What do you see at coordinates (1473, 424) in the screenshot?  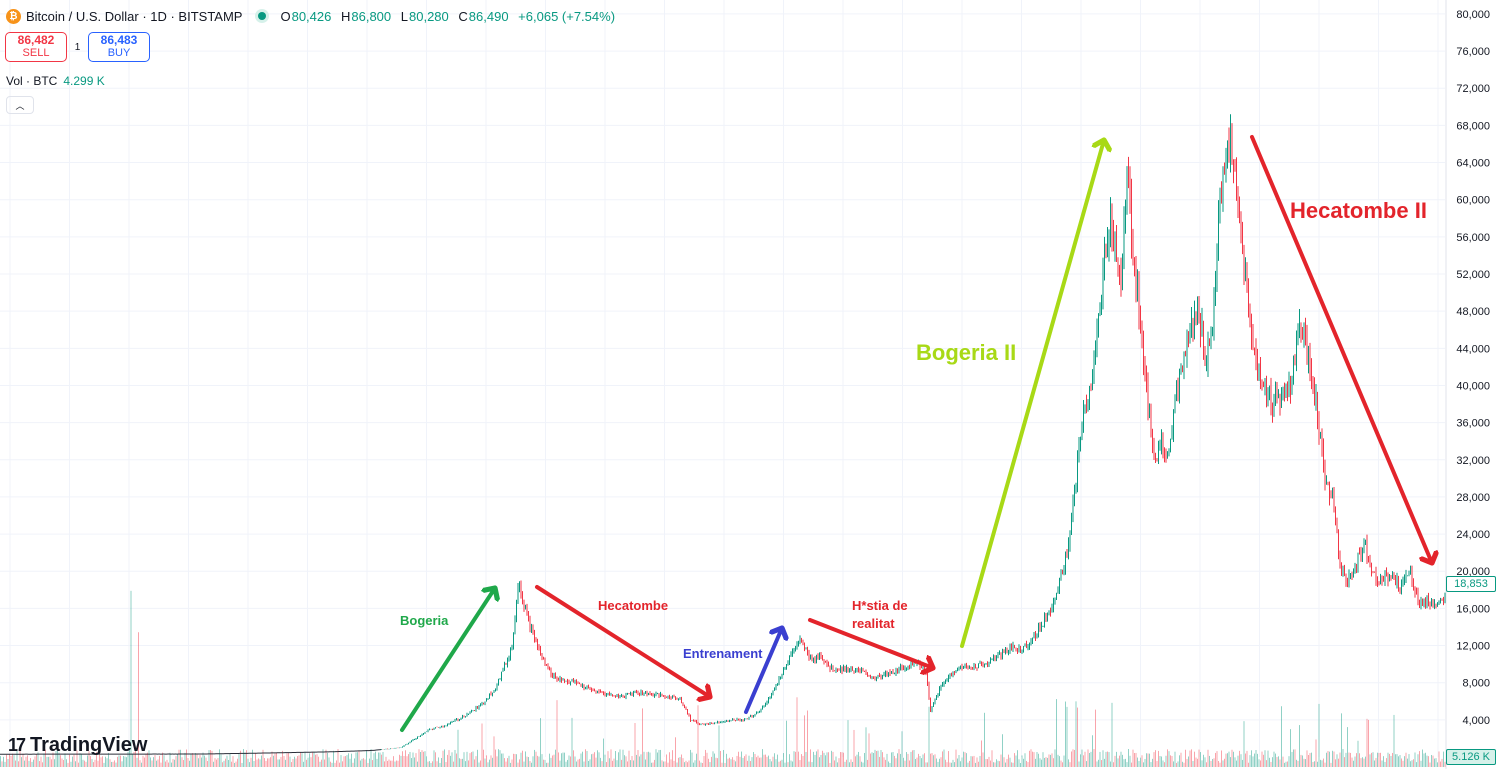 I see `y-tick-label: 36,000` at bounding box center [1473, 424].